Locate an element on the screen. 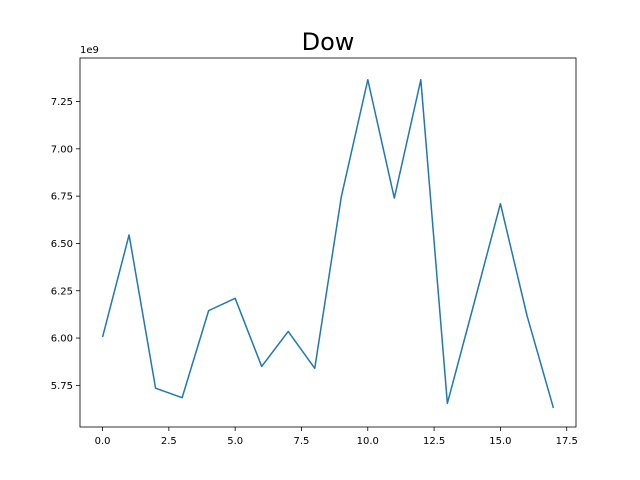  y-tick-label: 7.25 is located at coordinates (62, 102).